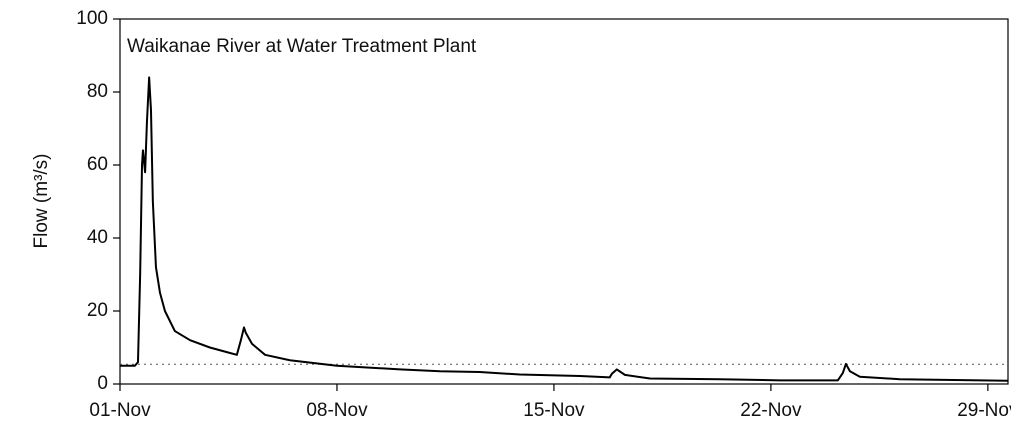 Image resolution: width=1011 pixels, height=441 pixels. Describe the element at coordinates (41, 201) in the screenshot. I see `y-axis-label: Flow (m³/s)` at that location.